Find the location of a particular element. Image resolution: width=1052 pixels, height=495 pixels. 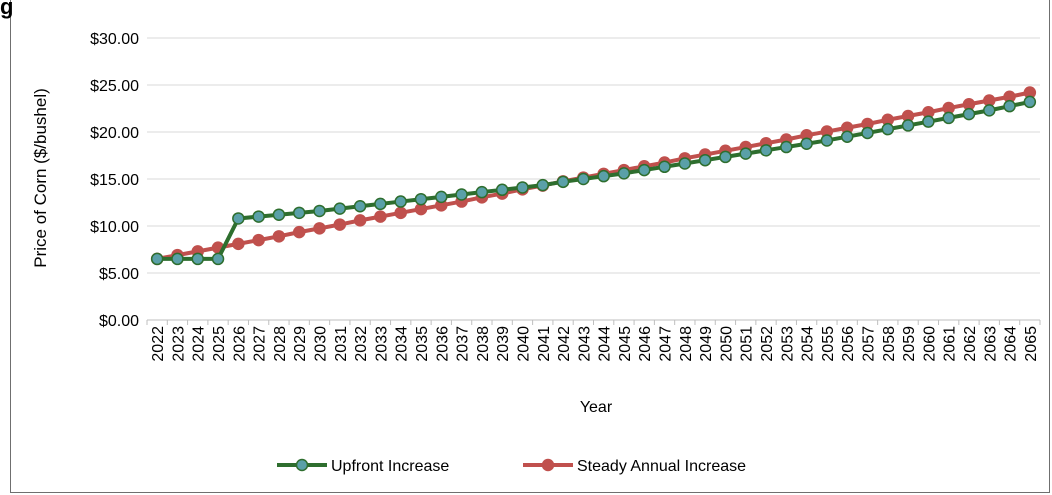

x-tick-label: 2063 is located at coordinates (990, 344).